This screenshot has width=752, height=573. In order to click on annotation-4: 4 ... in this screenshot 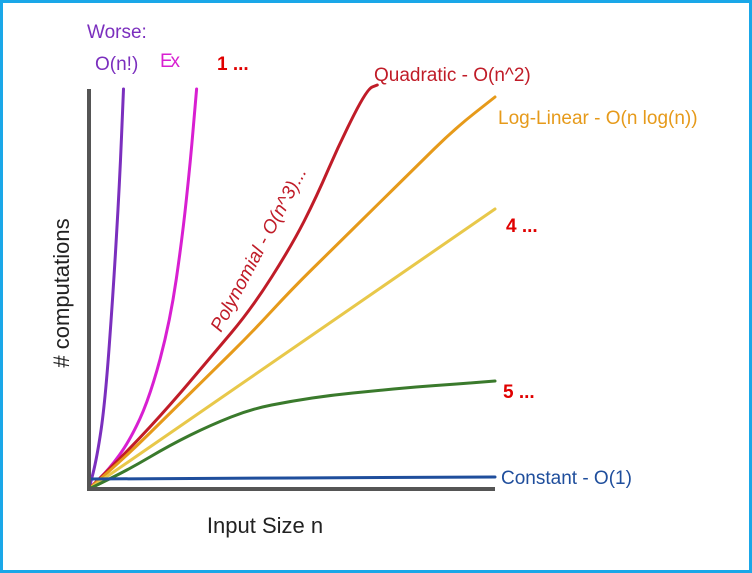, I will do `click(522, 226)`.